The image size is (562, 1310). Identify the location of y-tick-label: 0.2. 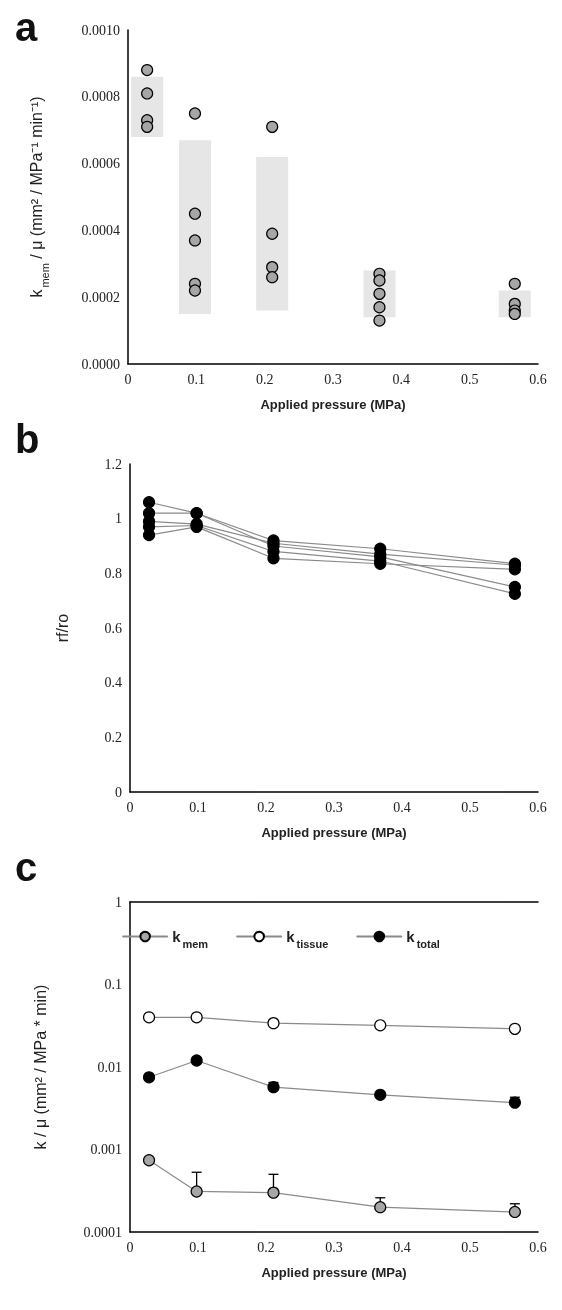
(113, 737).